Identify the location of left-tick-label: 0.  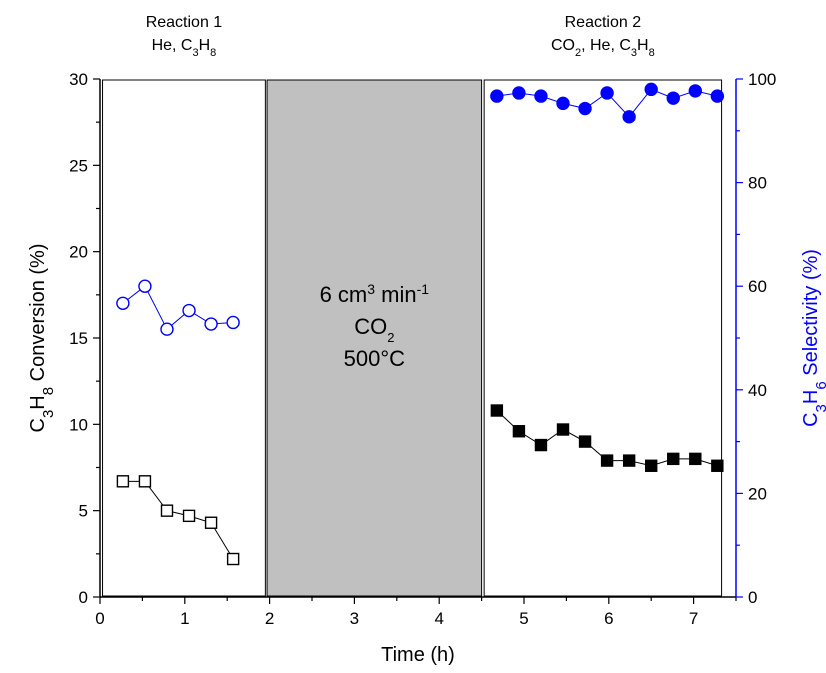
(83, 597).